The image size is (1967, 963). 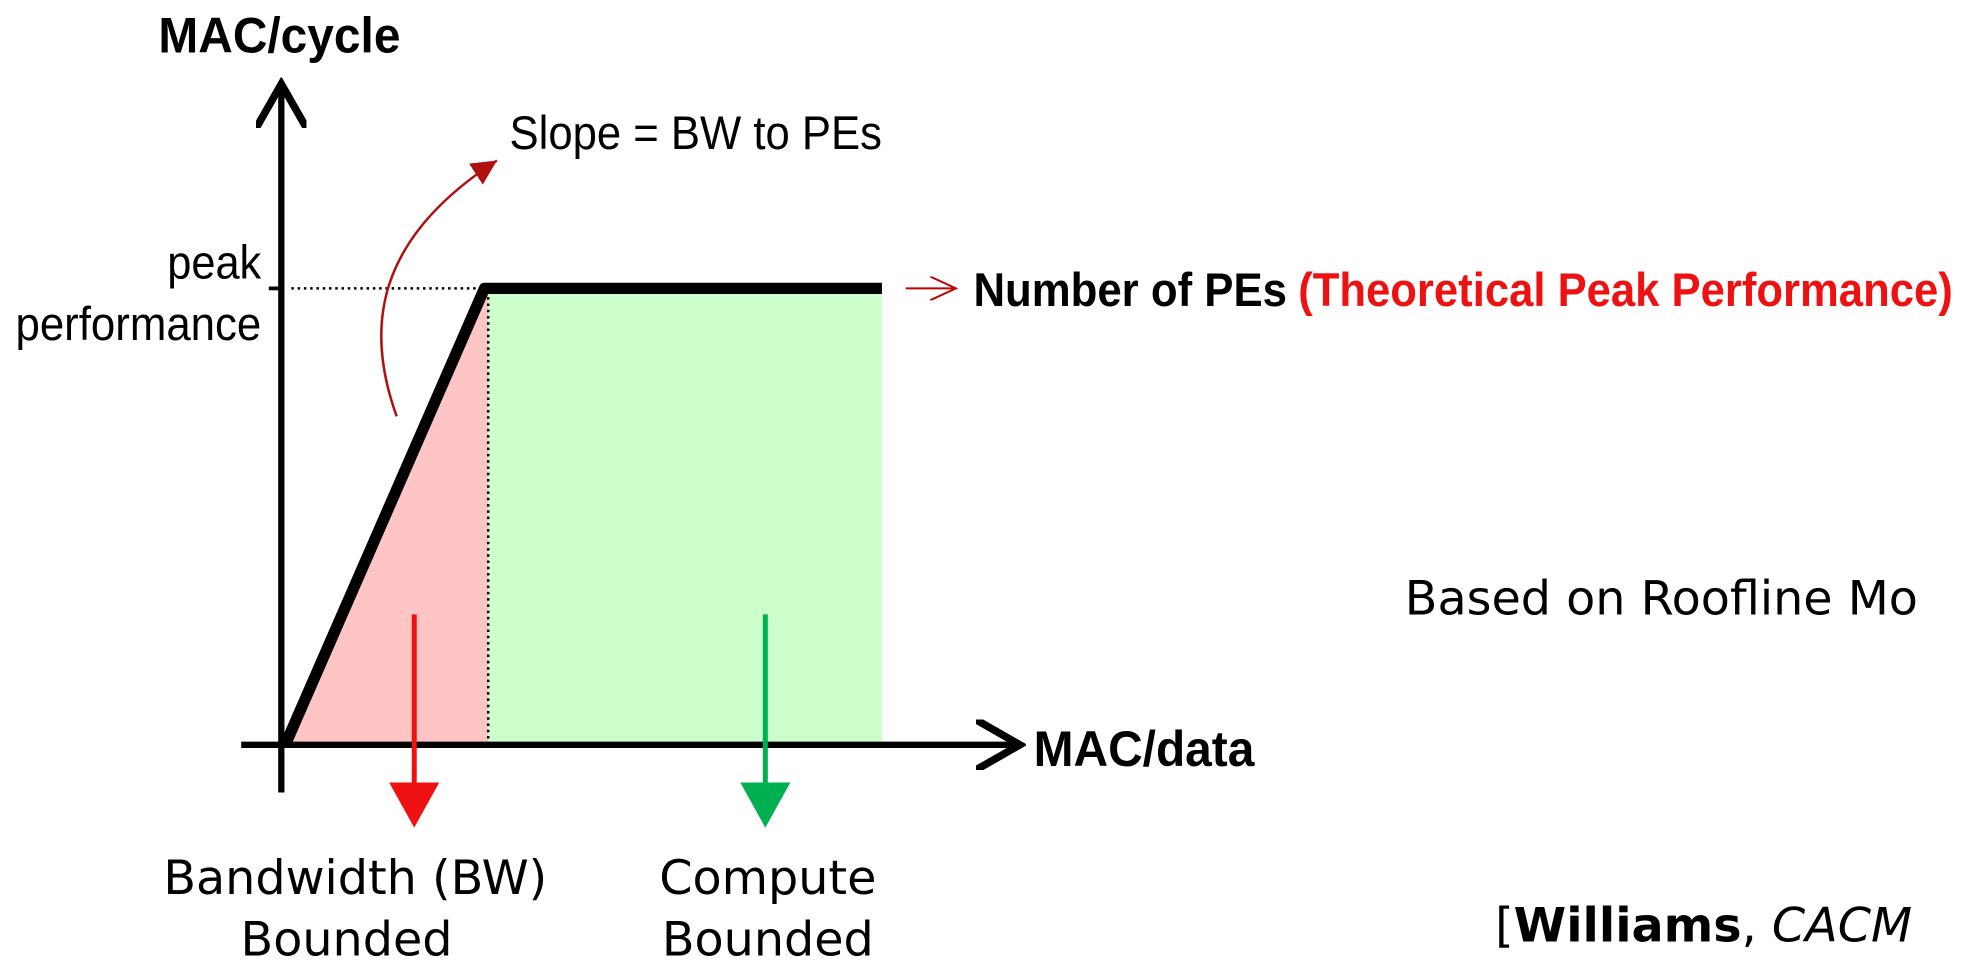 What do you see at coordinates (439, 288) in the screenshot?
I see `slope-arrow` at bounding box center [439, 288].